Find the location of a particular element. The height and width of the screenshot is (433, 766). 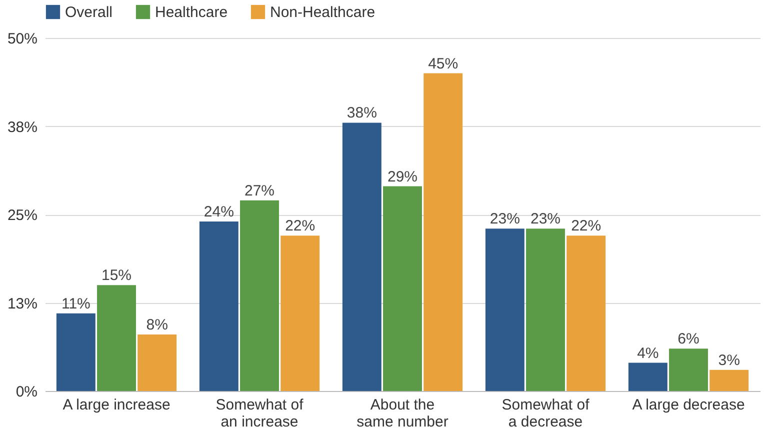

legend-label: Non-Healthcare is located at coordinates (323, 12).